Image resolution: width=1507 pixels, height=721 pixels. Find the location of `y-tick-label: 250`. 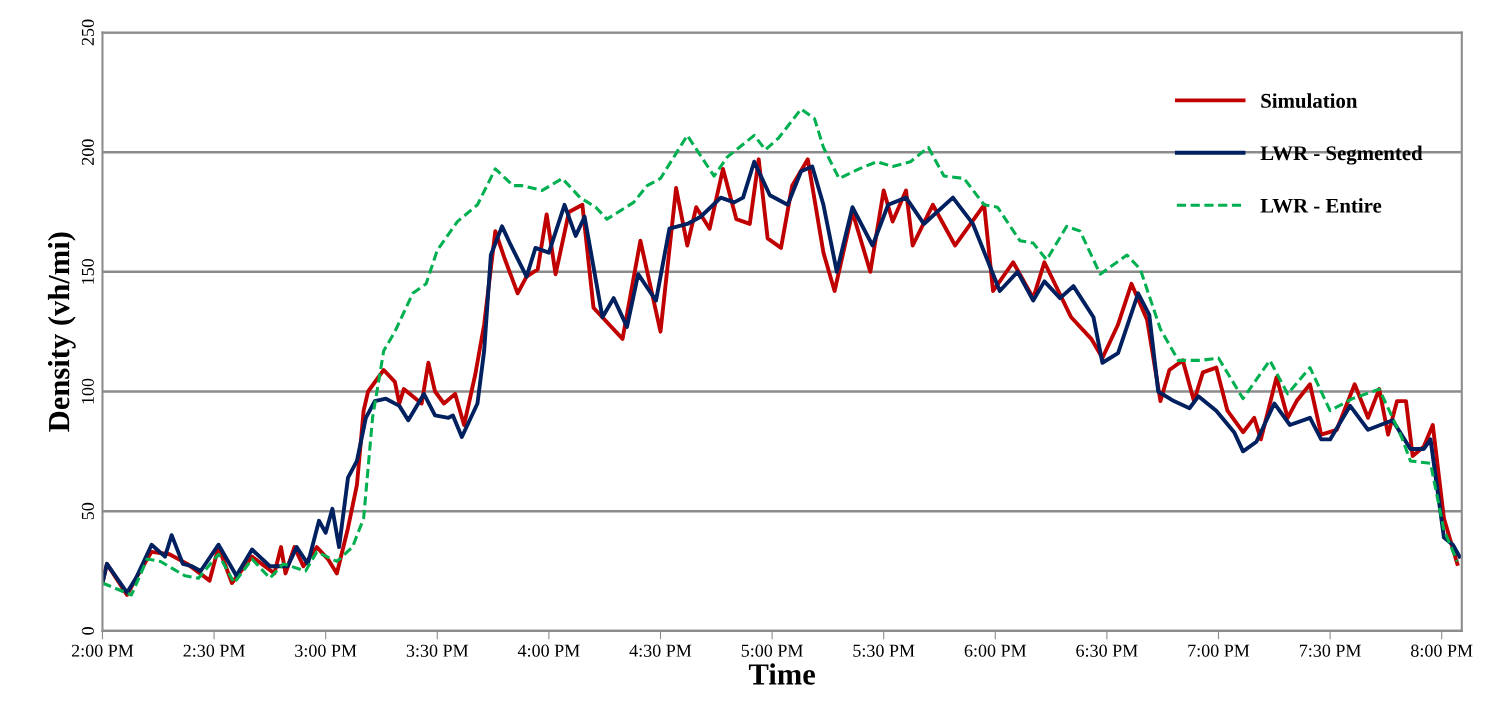

y-tick-label: 250 is located at coordinates (87, 32).